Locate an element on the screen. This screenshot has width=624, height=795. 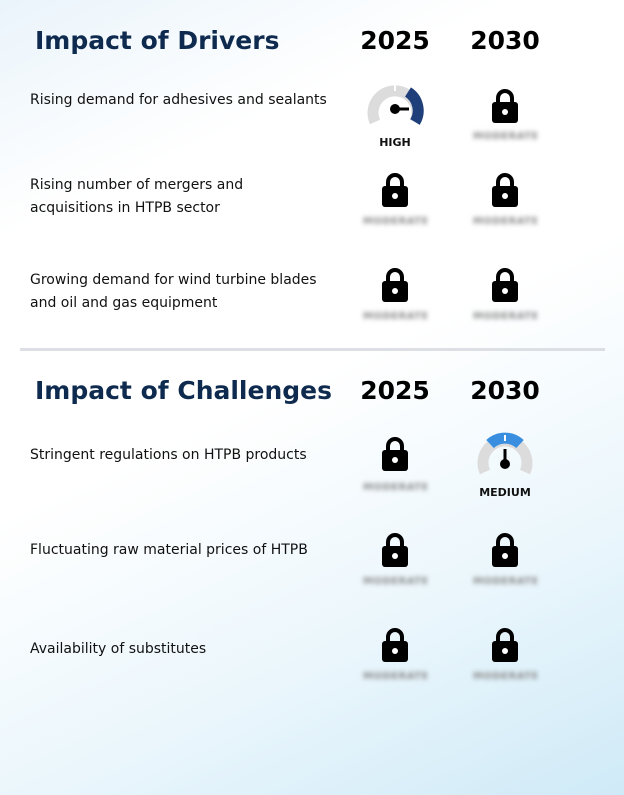
drivers-year-2025: 2025 is located at coordinates (395, 40).